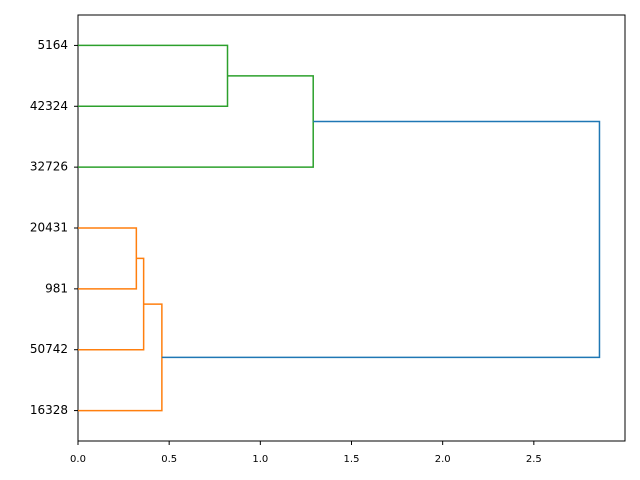 The width and height of the screenshot is (640, 480). Describe the element at coordinates (49, 167) in the screenshot. I see `leaf-label: 32726` at that location.